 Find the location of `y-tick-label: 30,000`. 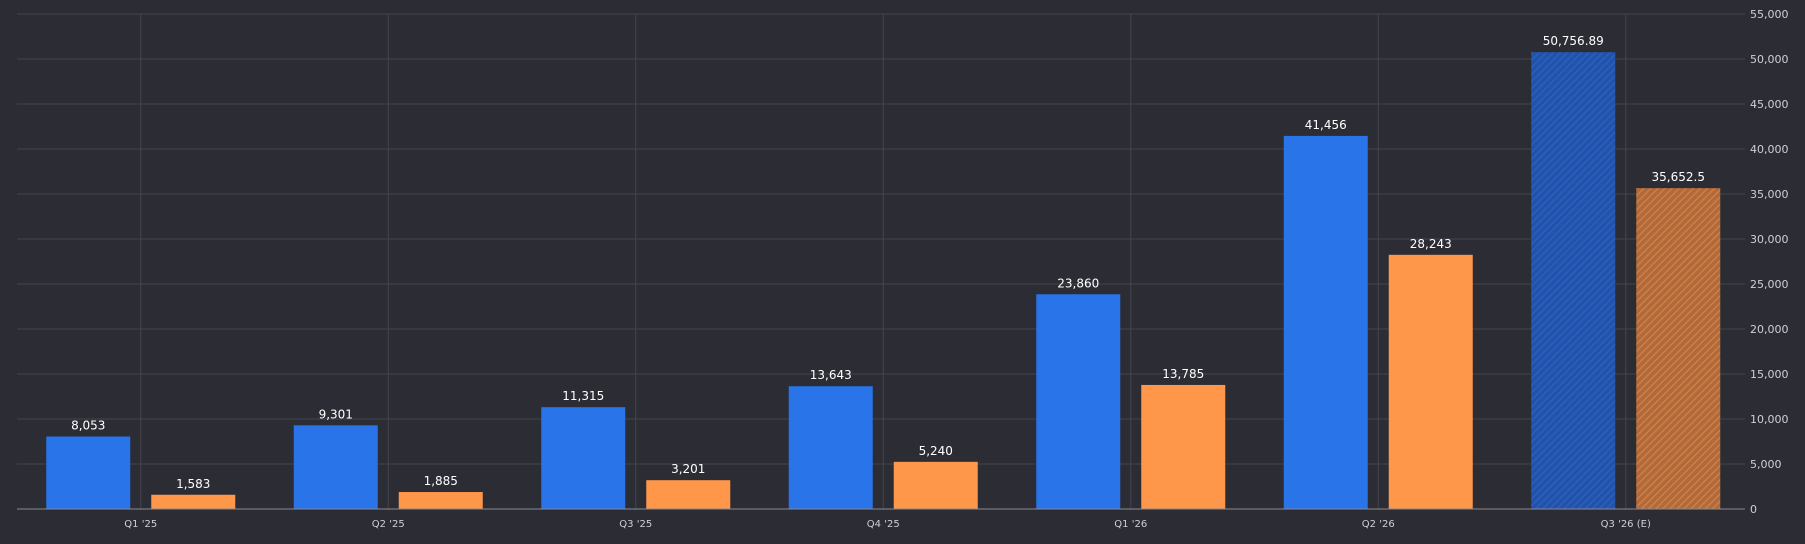

y-tick-label: 30,000 is located at coordinates (1769, 239).